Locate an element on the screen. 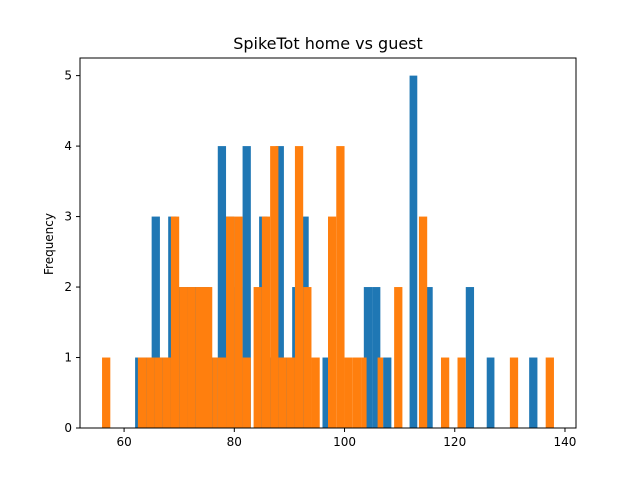 This screenshot has height=480, width=640. x-tick-label: 60 is located at coordinates (123, 442).